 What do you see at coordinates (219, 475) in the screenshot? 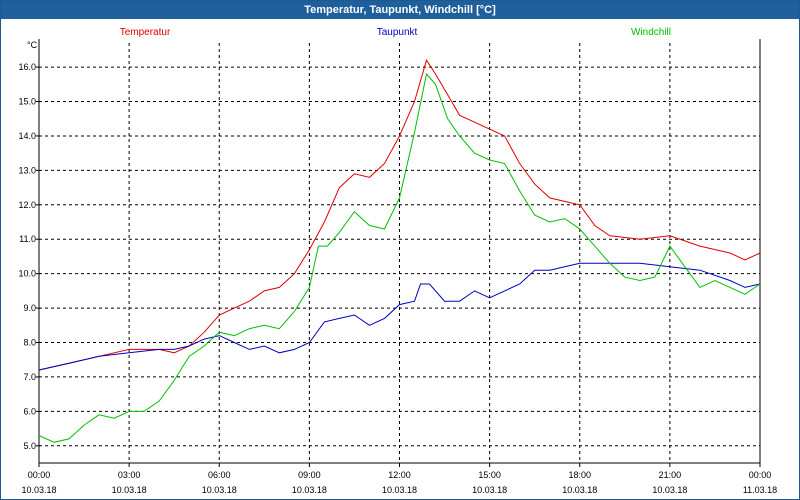
I see `x-tick-time: 06:00` at bounding box center [219, 475].